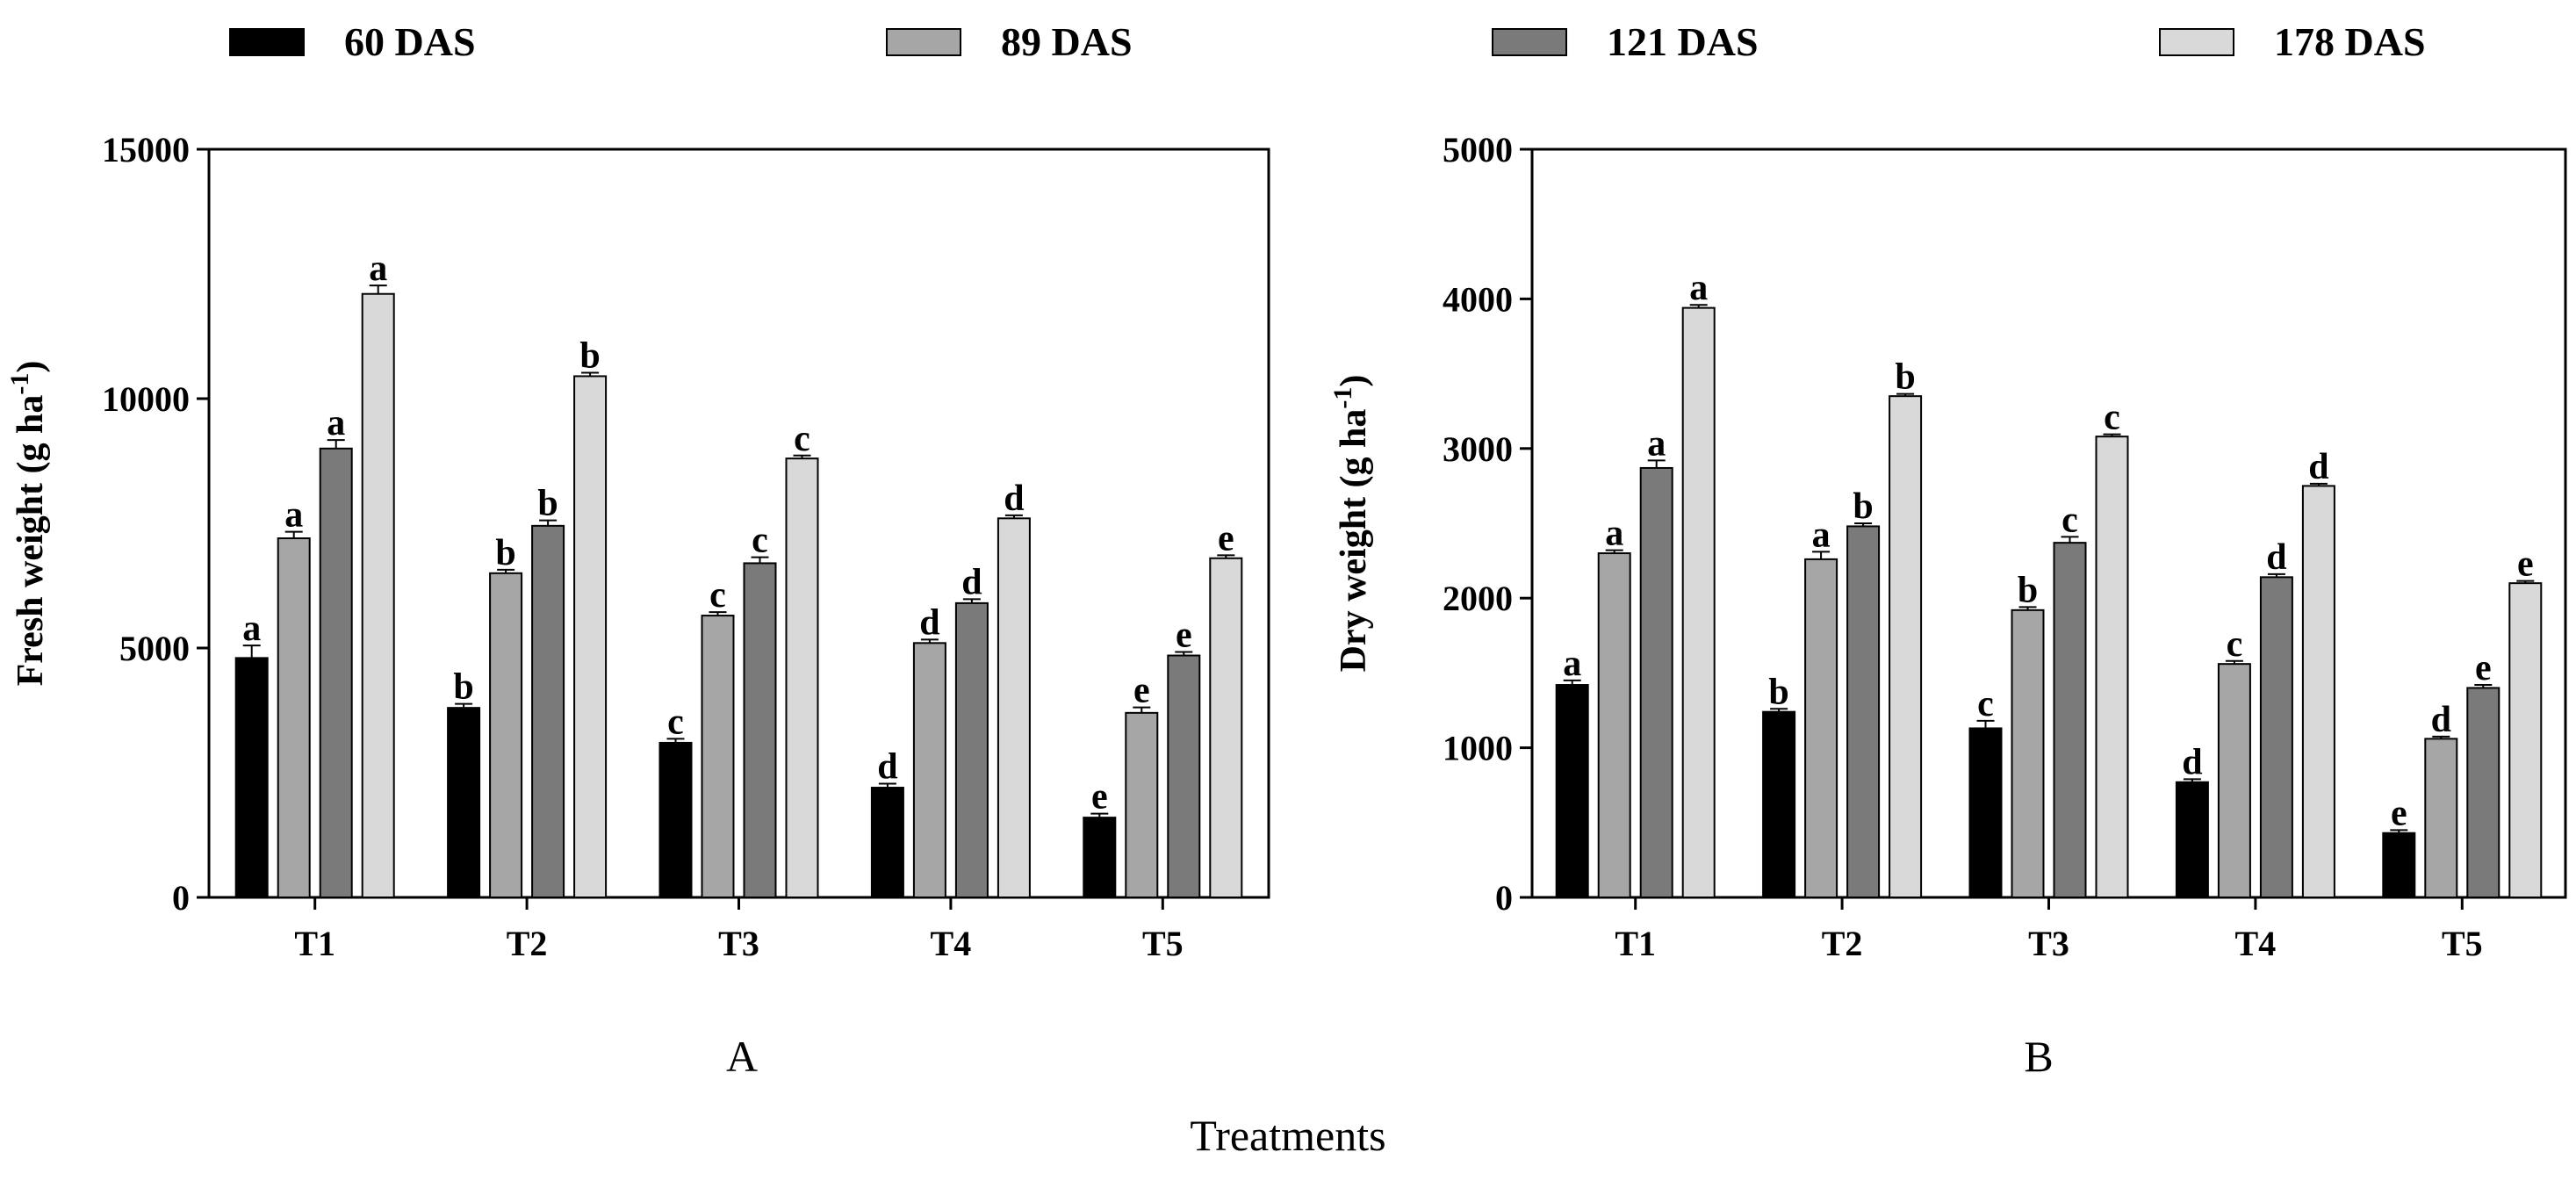 Image resolution: width=2576 pixels, height=1181 pixels. I want to click on y-tick-label: 5000, so click(154, 648).